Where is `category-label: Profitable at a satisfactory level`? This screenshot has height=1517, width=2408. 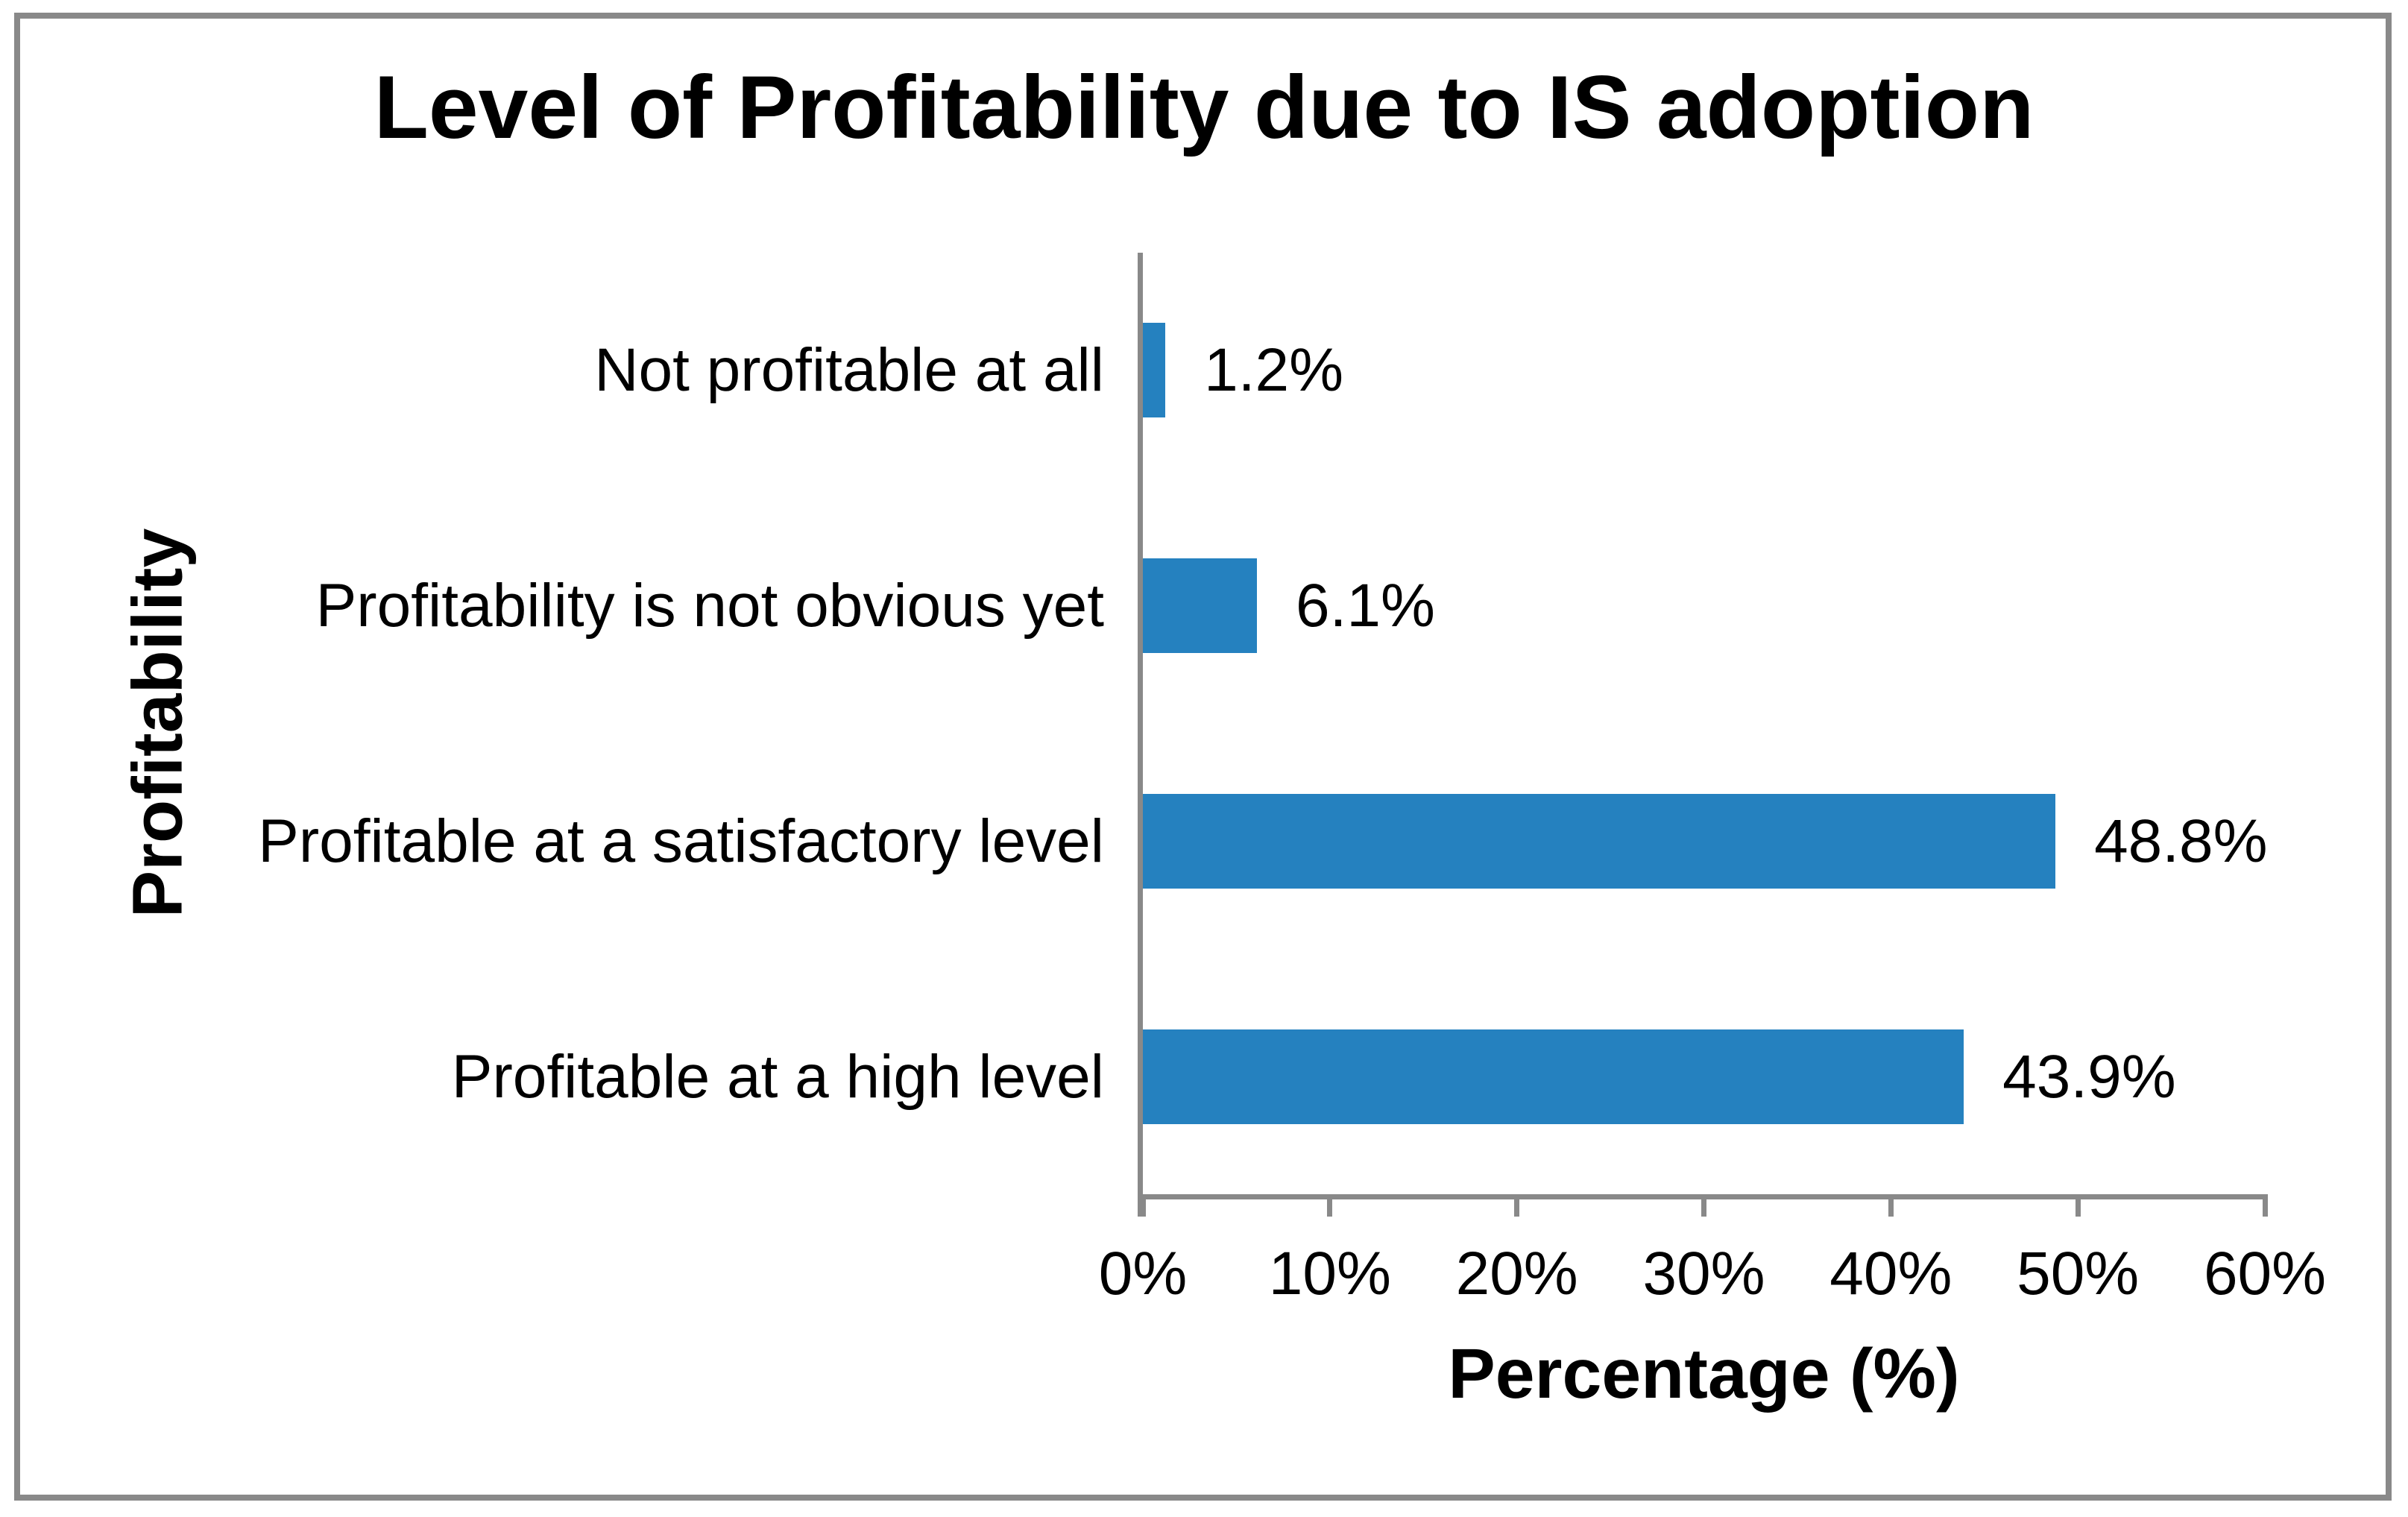
category-label: Profitable at a satisfactory level is located at coordinates (681, 841).